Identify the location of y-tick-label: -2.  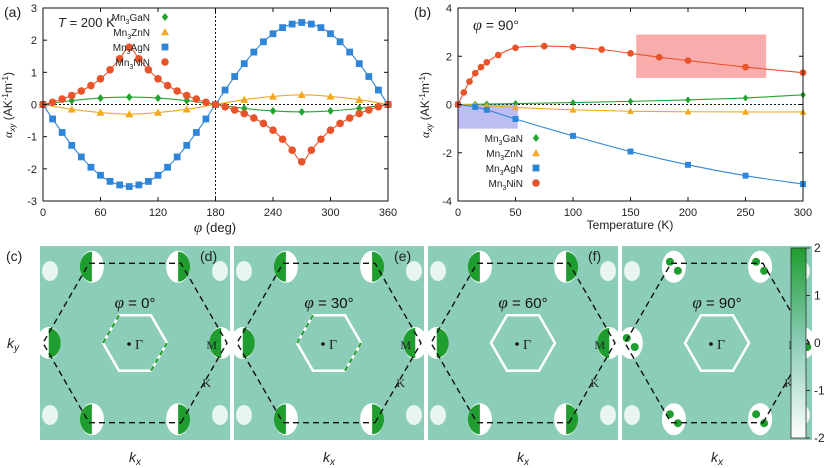
(447, 154).